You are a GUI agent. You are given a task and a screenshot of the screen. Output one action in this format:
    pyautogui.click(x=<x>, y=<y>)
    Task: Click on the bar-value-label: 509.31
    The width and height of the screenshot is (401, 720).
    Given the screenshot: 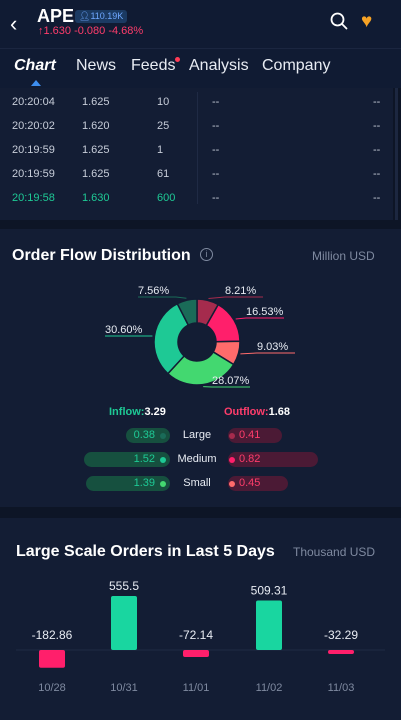 What is the action you would take?
    pyautogui.click(x=269, y=590)
    